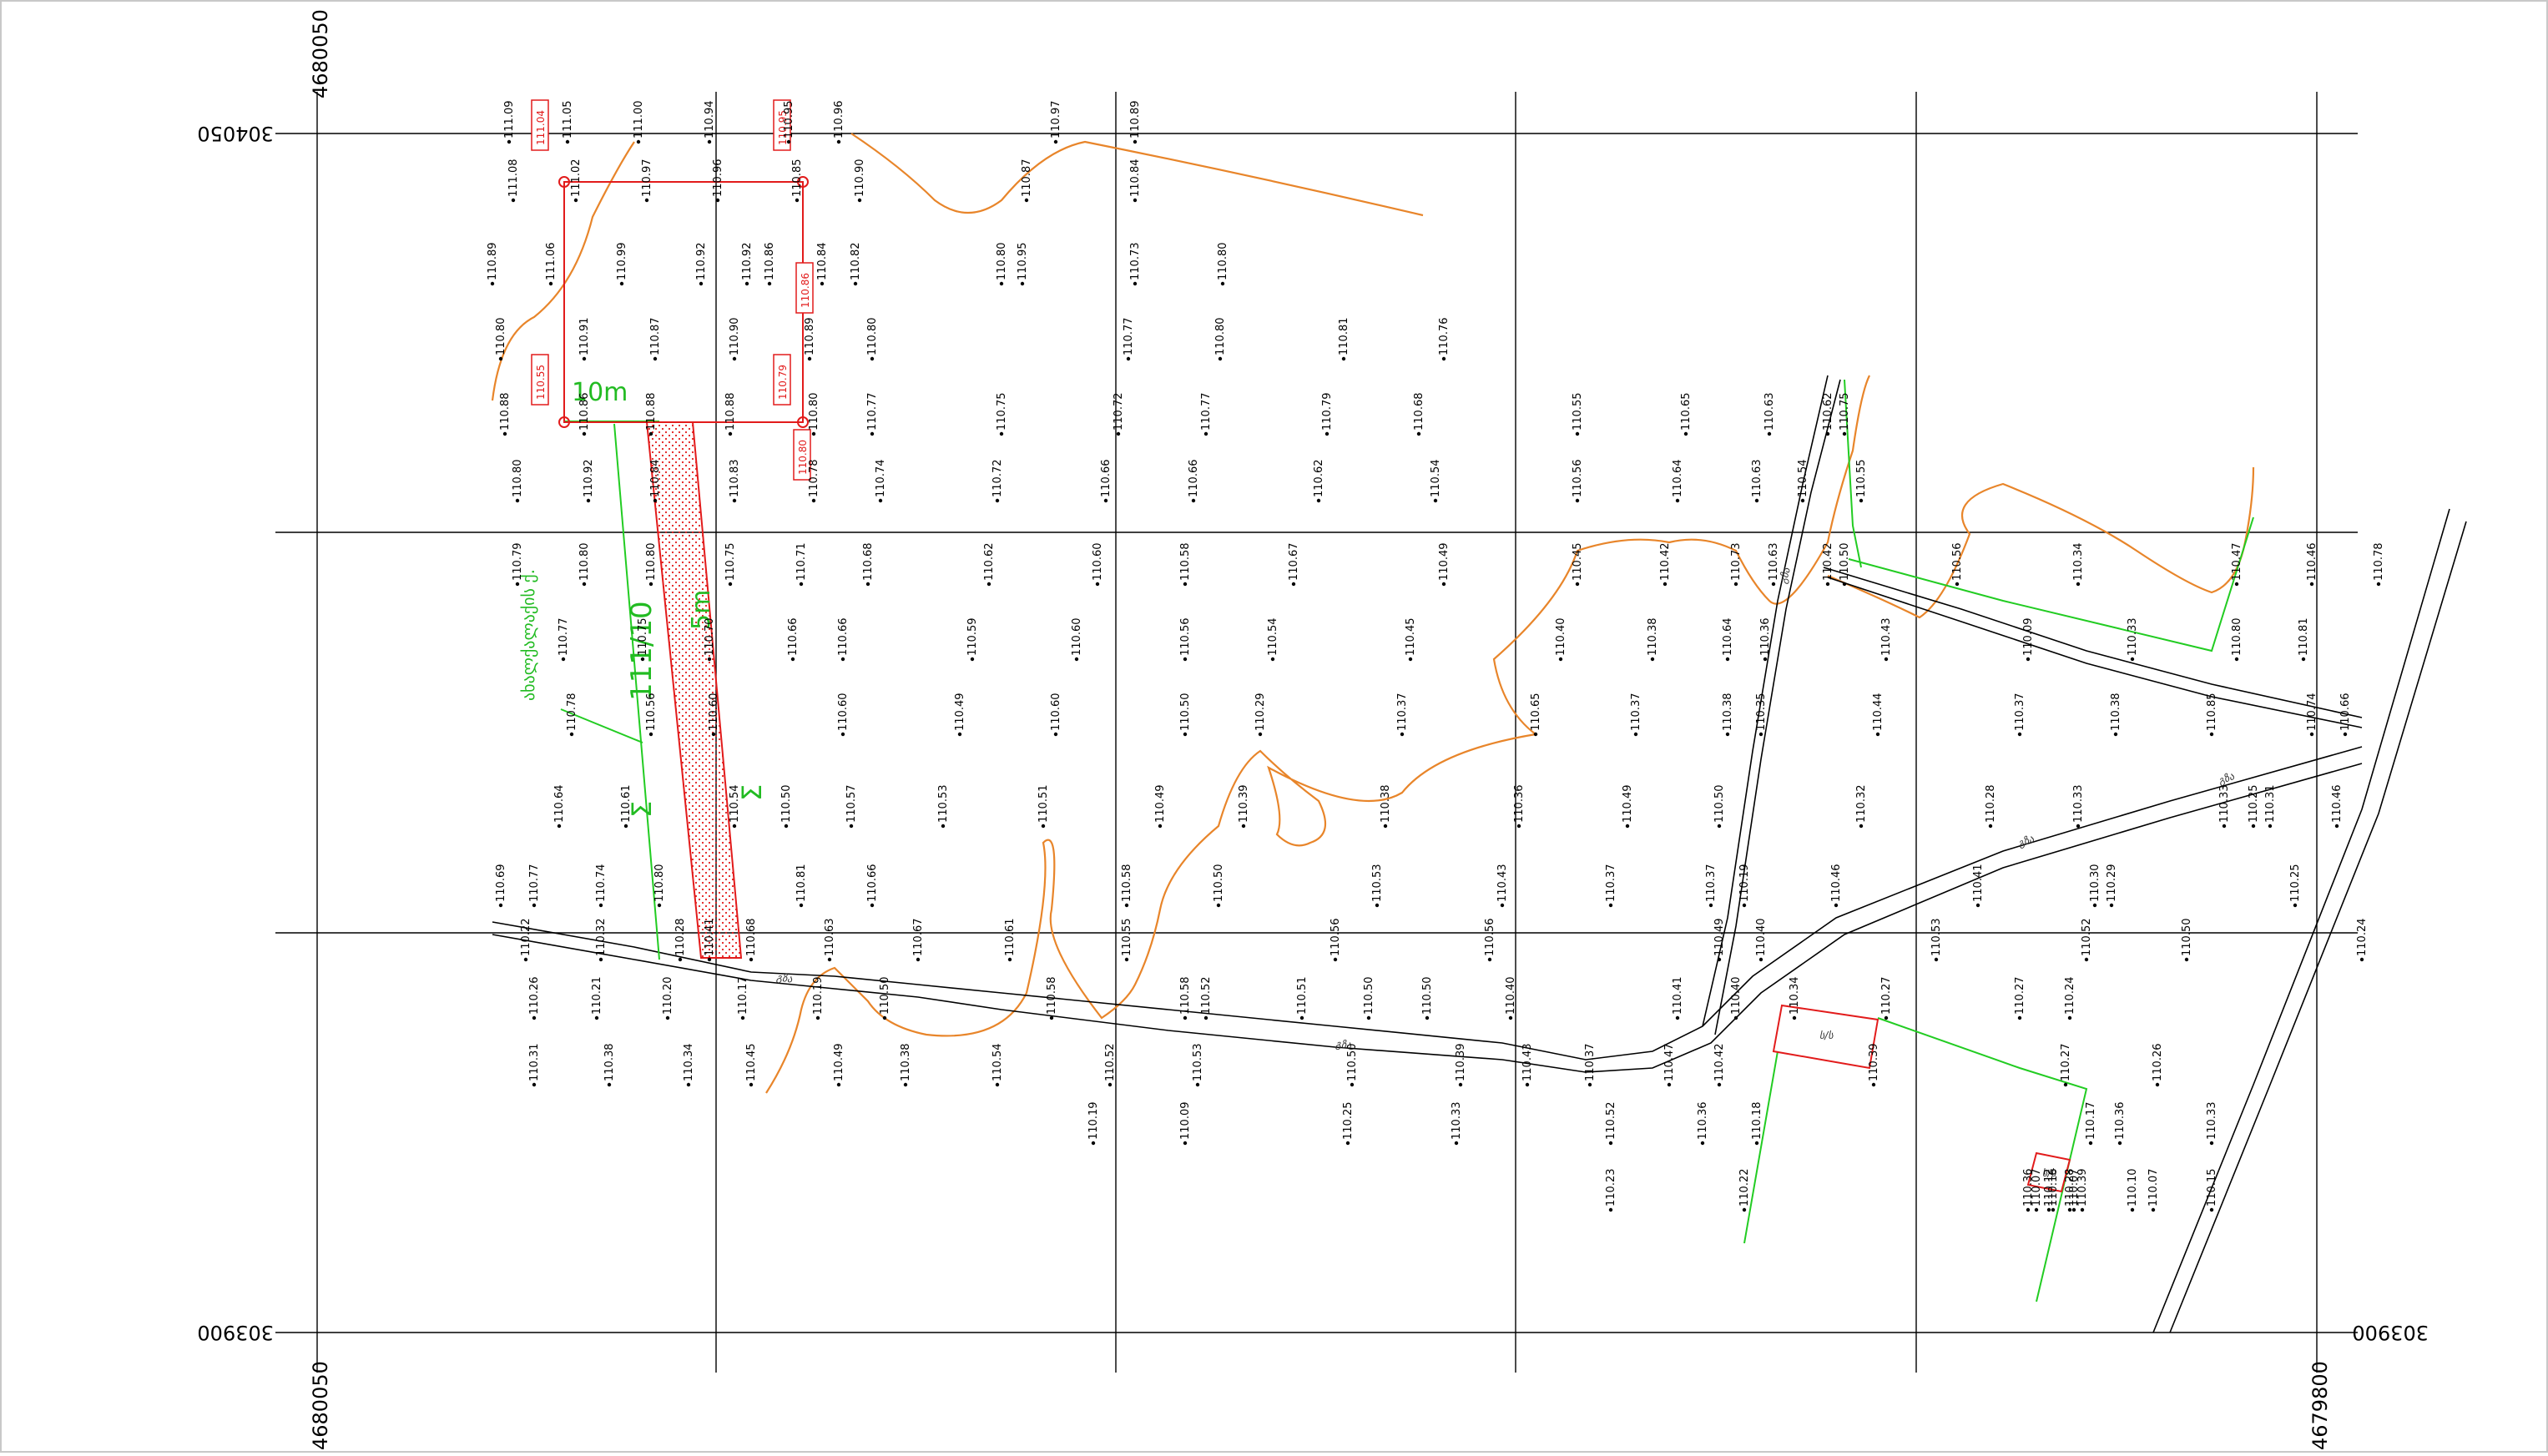 Image resolution: width=2548 pixels, height=1456 pixels. I want to click on spot-height-label: 110.29, so click(1260, 712).